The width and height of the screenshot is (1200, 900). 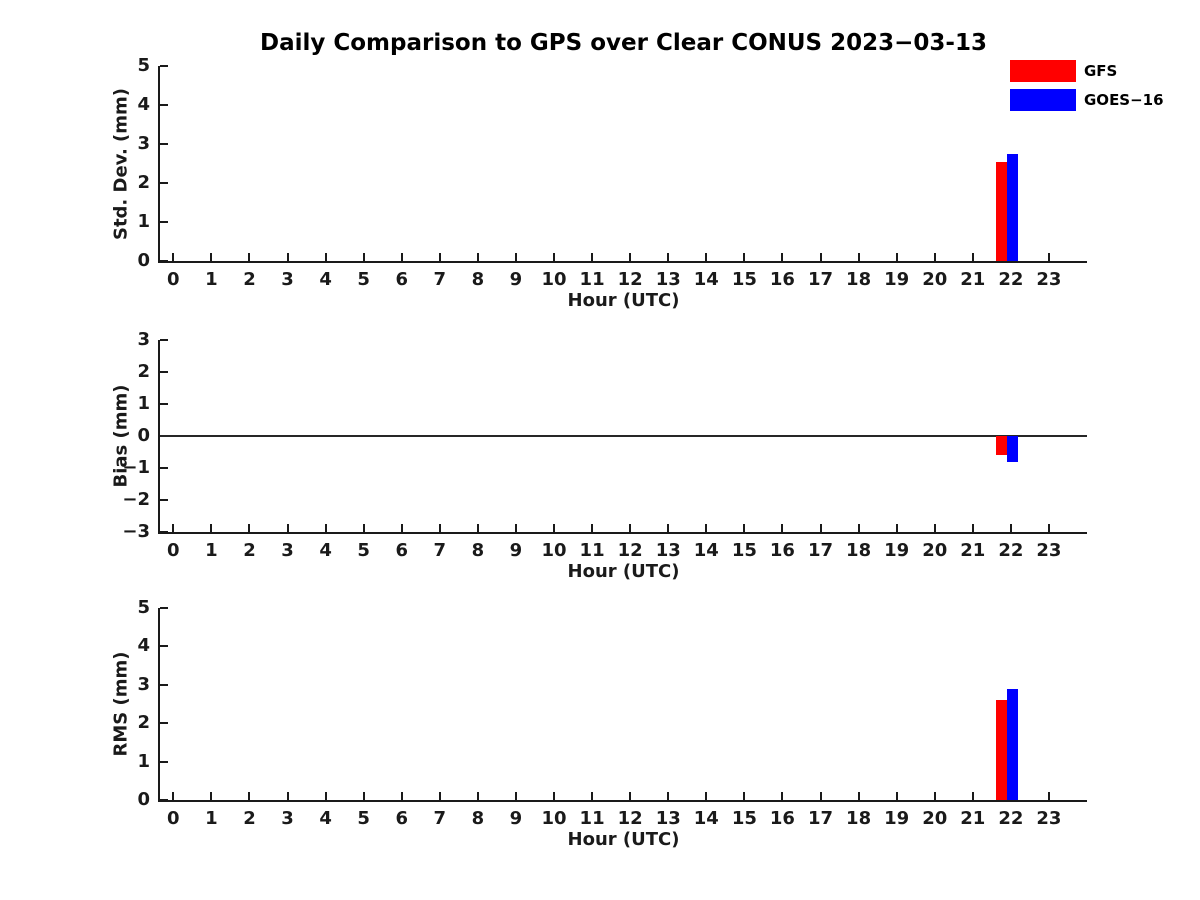 What do you see at coordinates (211, 818) in the screenshot?
I see `x-tick-label-rms: 1` at bounding box center [211, 818].